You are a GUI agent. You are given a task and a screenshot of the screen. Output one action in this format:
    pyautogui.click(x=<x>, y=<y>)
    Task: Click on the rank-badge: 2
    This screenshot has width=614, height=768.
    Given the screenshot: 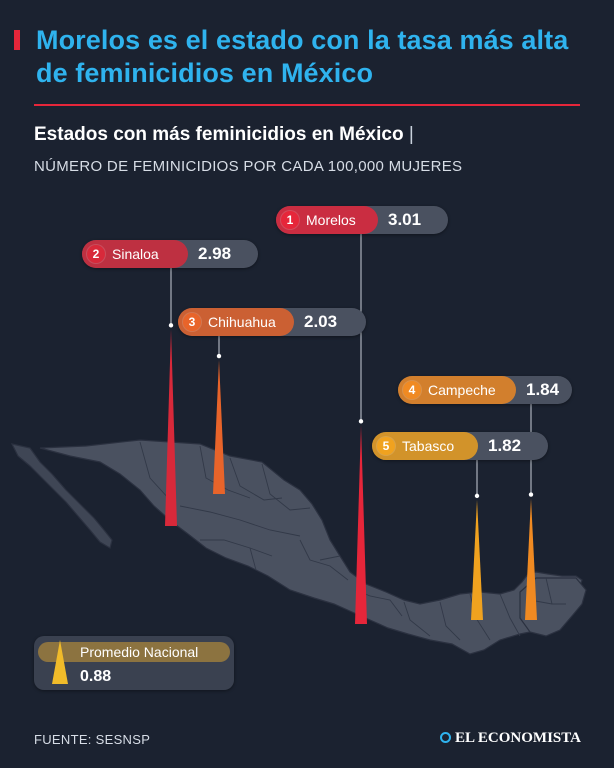 What is the action you would take?
    pyautogui.click(x=96, y=254)
    